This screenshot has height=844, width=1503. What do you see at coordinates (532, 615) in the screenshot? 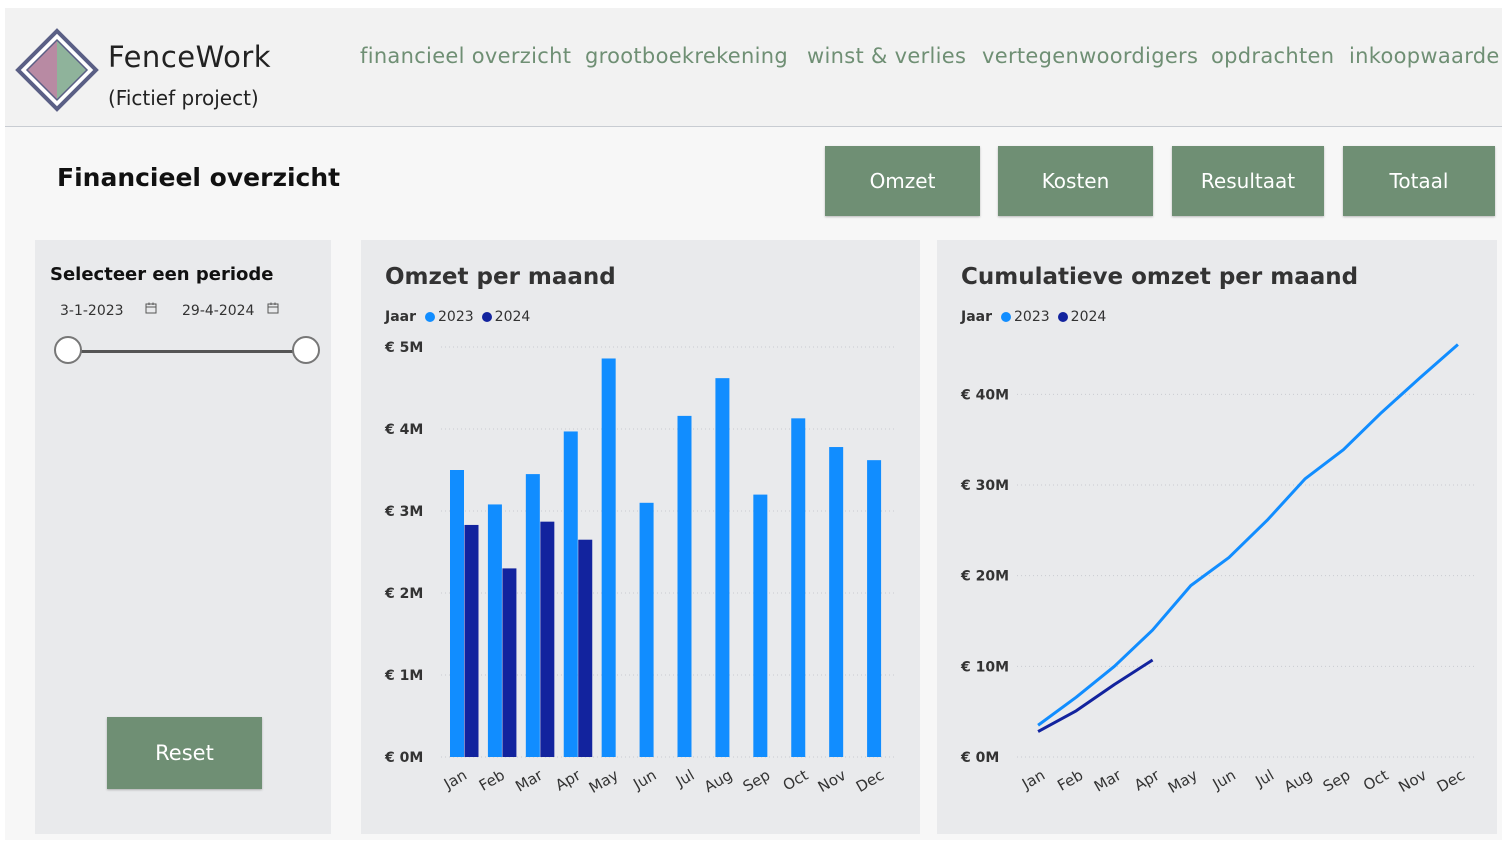
I see `bar-2023-mar` at bounding box center [532, 615].